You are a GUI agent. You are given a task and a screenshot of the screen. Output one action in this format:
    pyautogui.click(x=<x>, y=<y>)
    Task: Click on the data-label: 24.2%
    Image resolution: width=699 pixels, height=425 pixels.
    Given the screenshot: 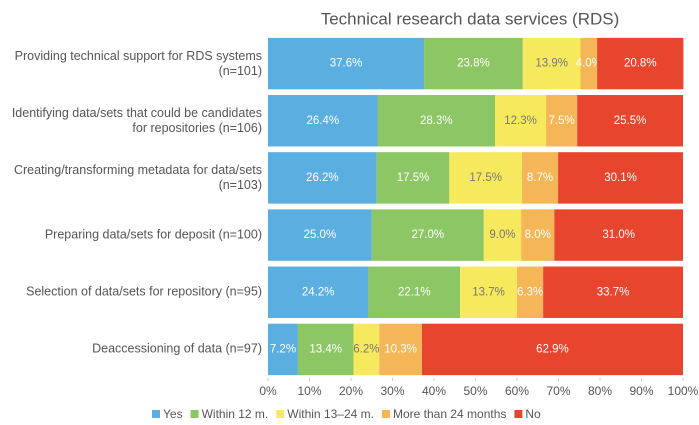 What is the action you would take?
    pyautogui.click(x=318, y=292)
    